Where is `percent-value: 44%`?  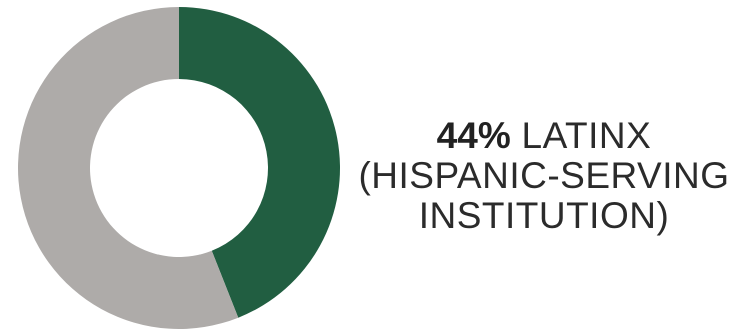
percent-value: 44% is located at coordinates (473, 135).